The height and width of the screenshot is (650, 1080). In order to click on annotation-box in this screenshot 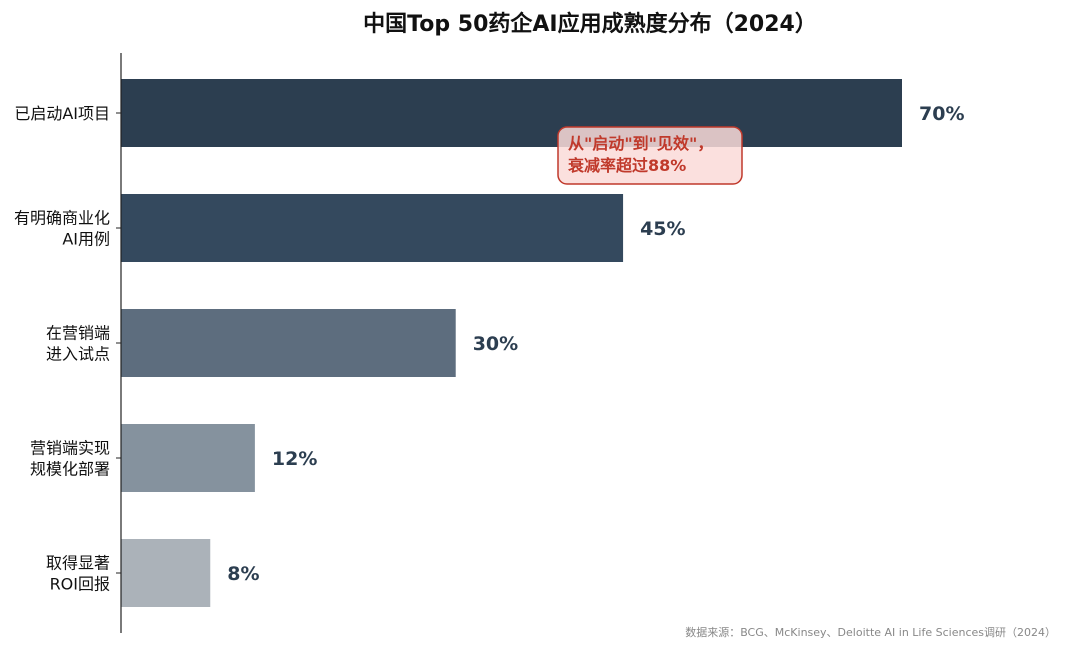, I will do `click(650, 155)`.